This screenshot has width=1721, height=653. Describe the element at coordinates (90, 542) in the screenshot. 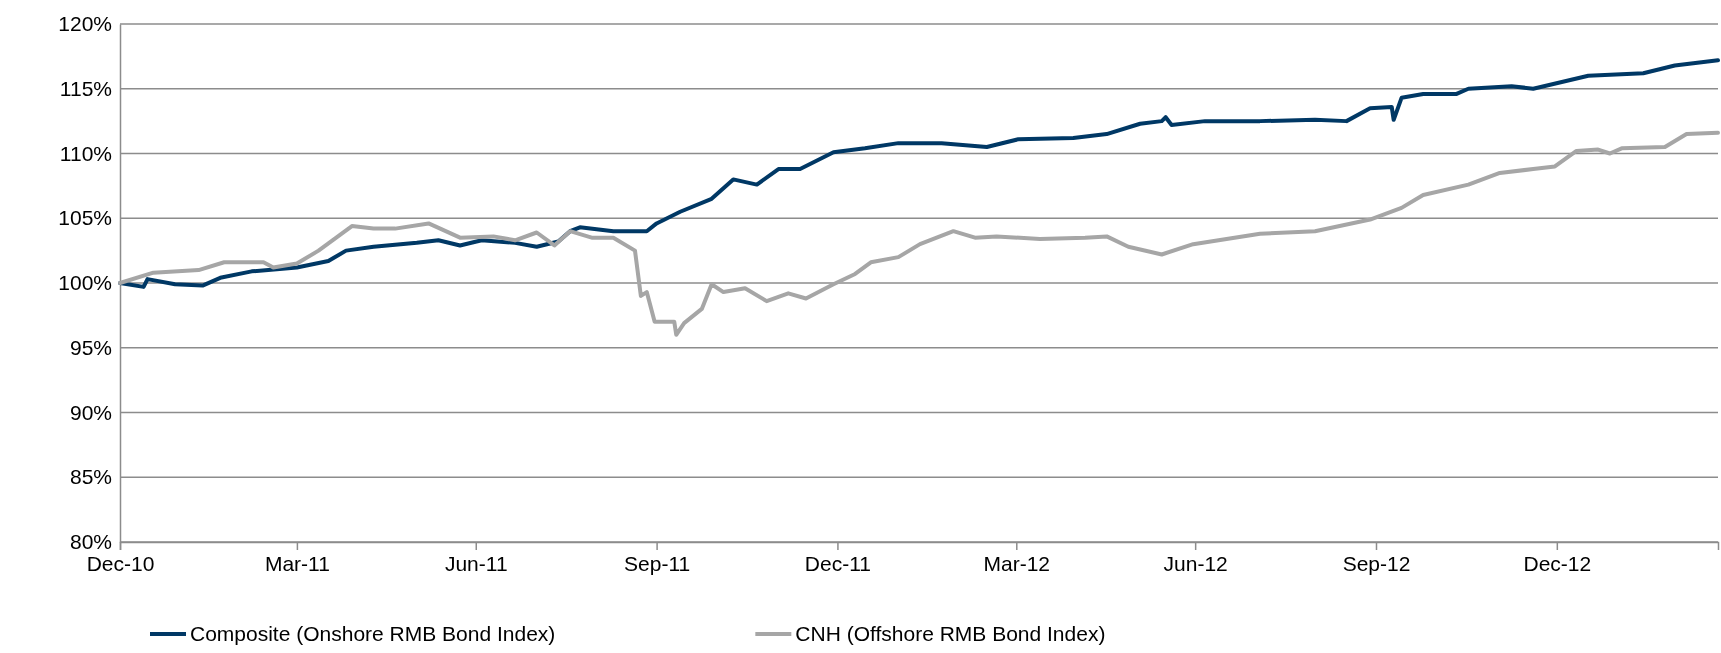

I see `y-tick-label: 80%` at that location.